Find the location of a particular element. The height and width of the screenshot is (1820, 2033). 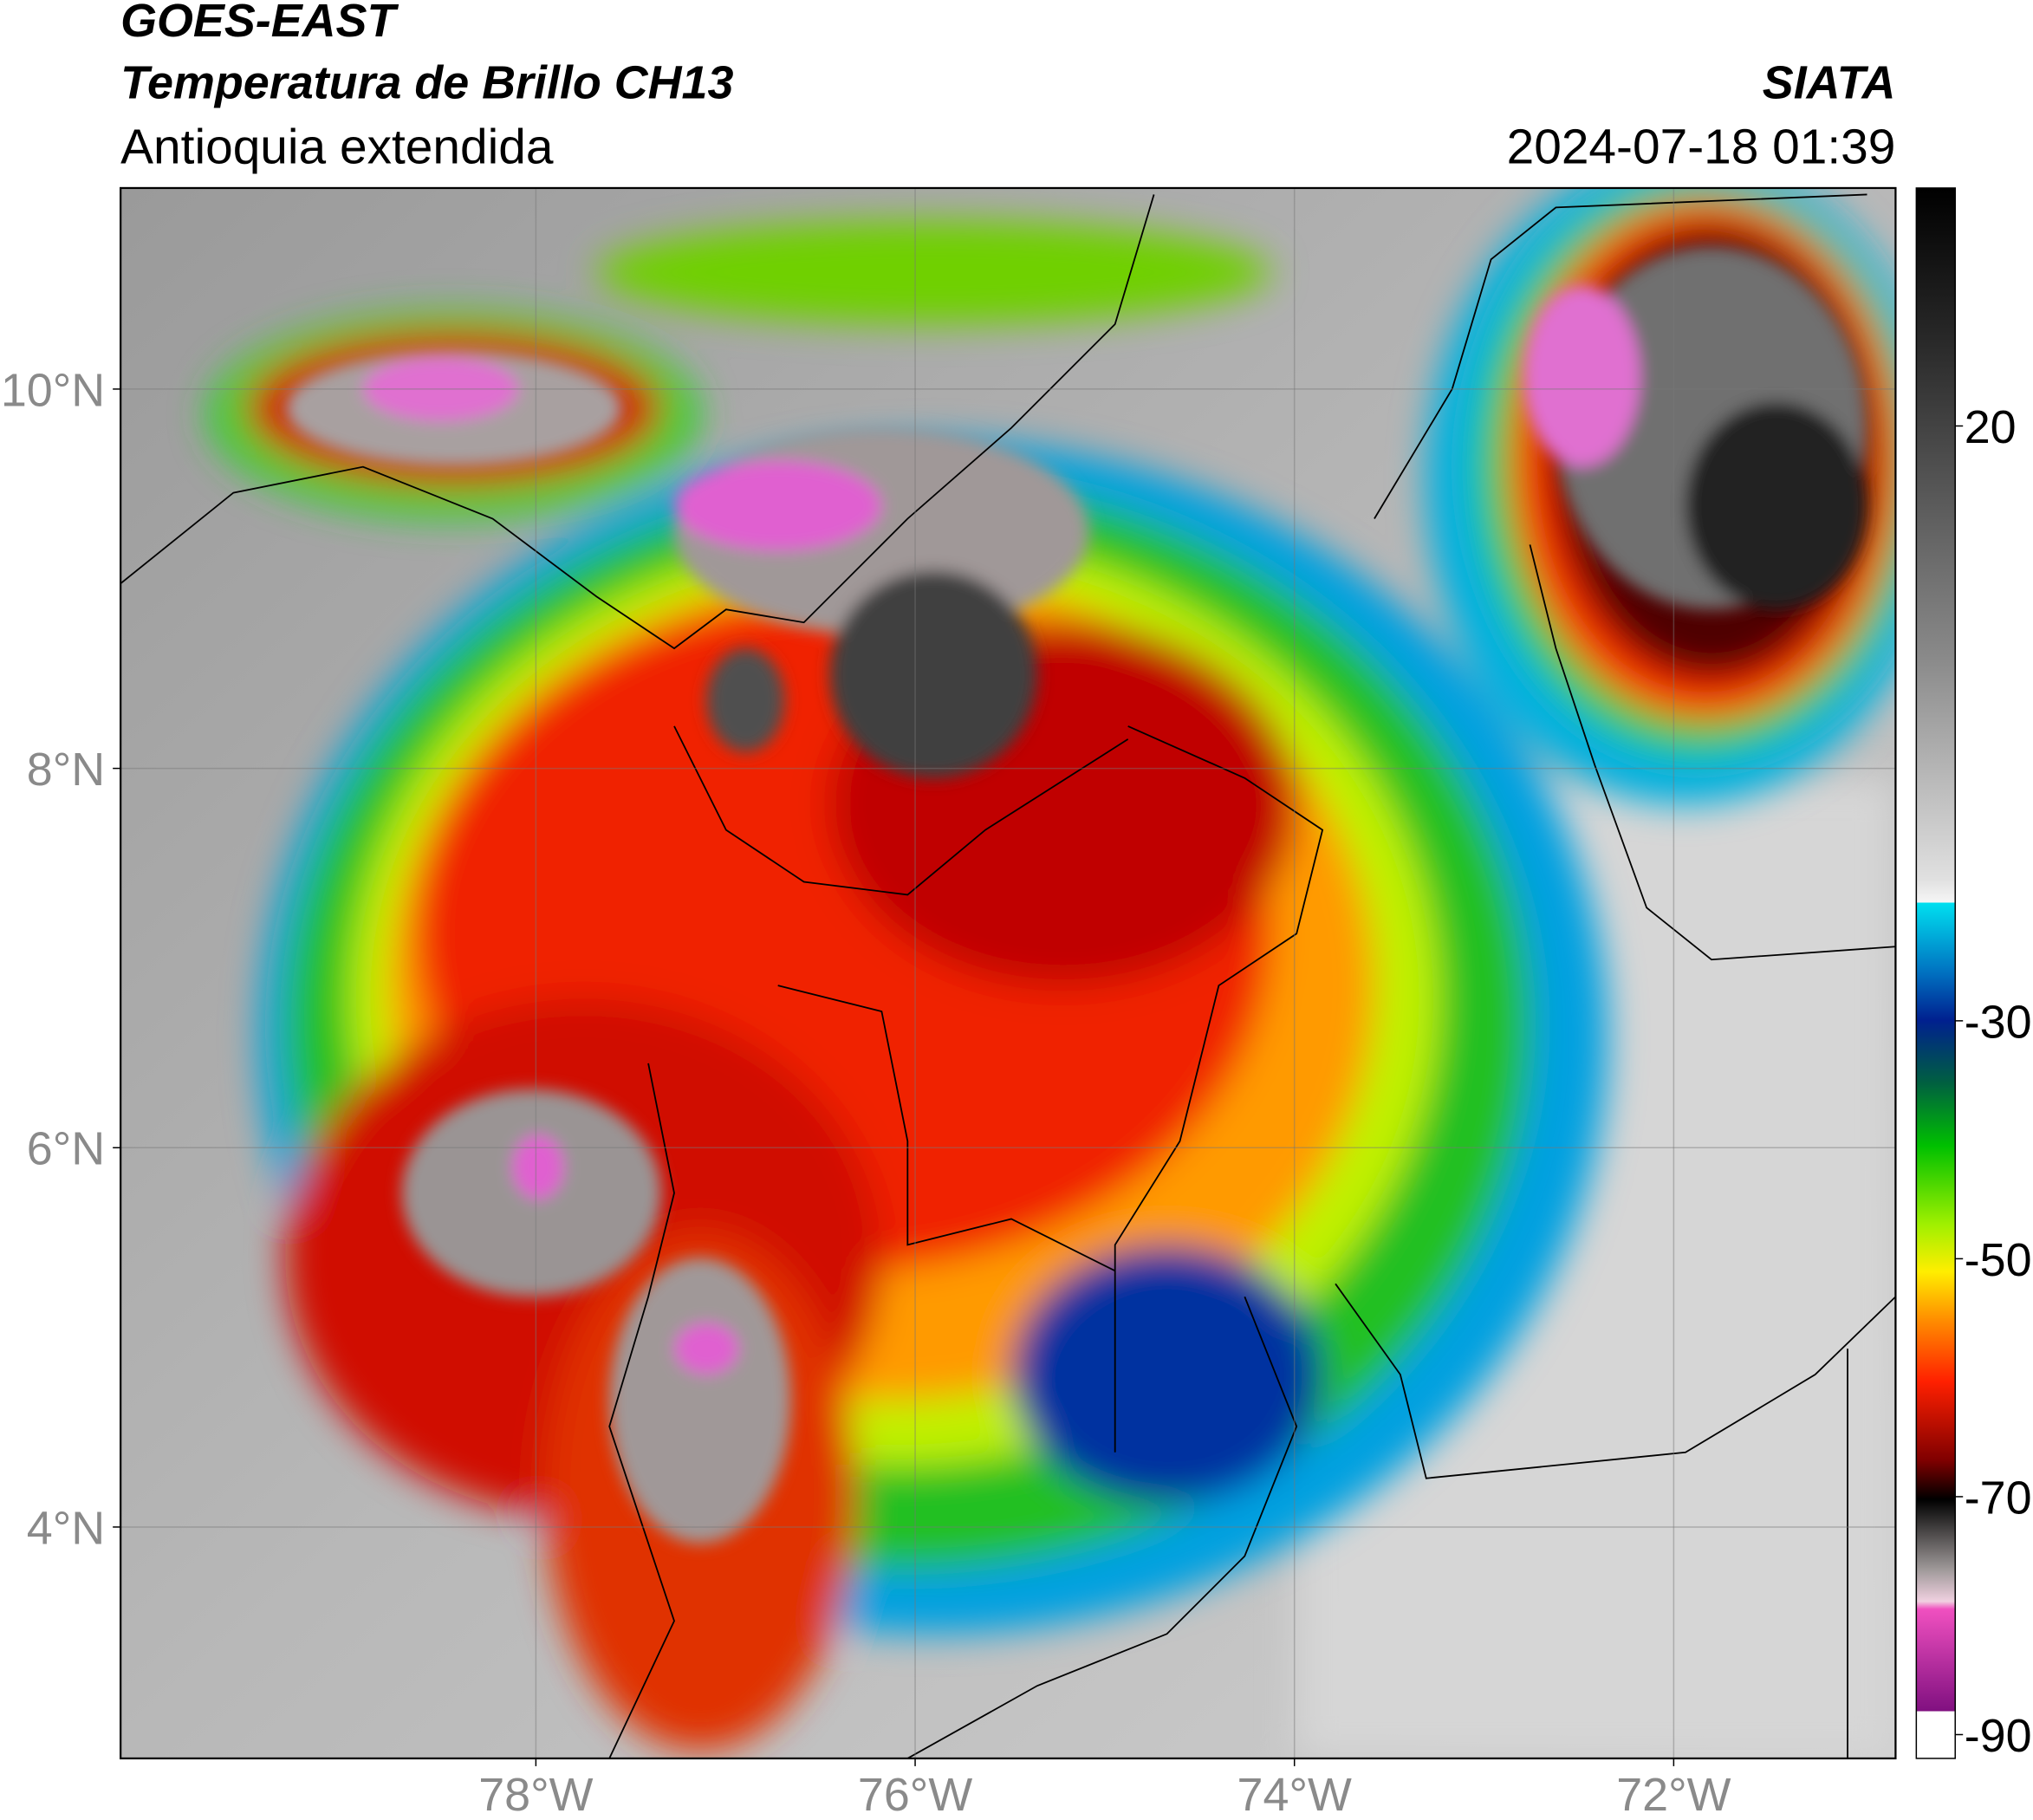

y-tick-label: 10°N is located at coordinates (53, 390).